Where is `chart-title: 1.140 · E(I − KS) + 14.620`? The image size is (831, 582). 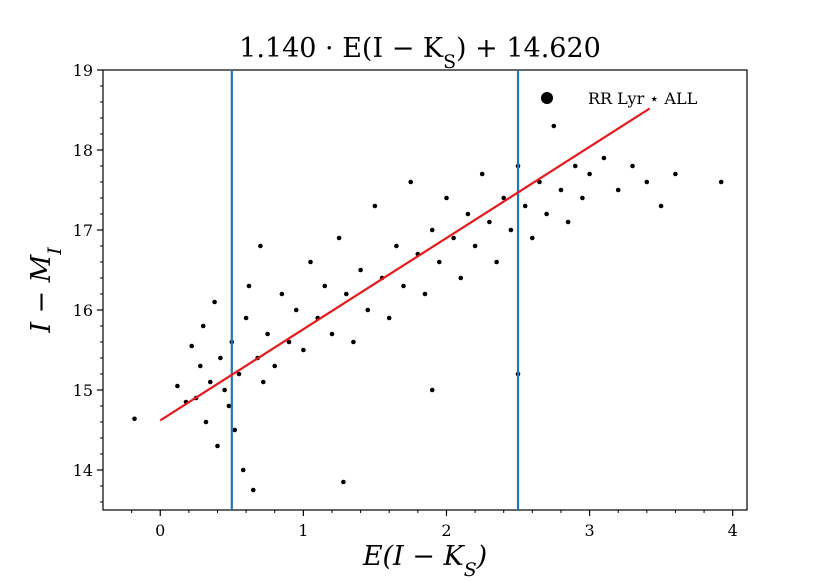 chart-title: 1.140 · E(I − KS) + 14.620 is located at coordinates (420, 53).